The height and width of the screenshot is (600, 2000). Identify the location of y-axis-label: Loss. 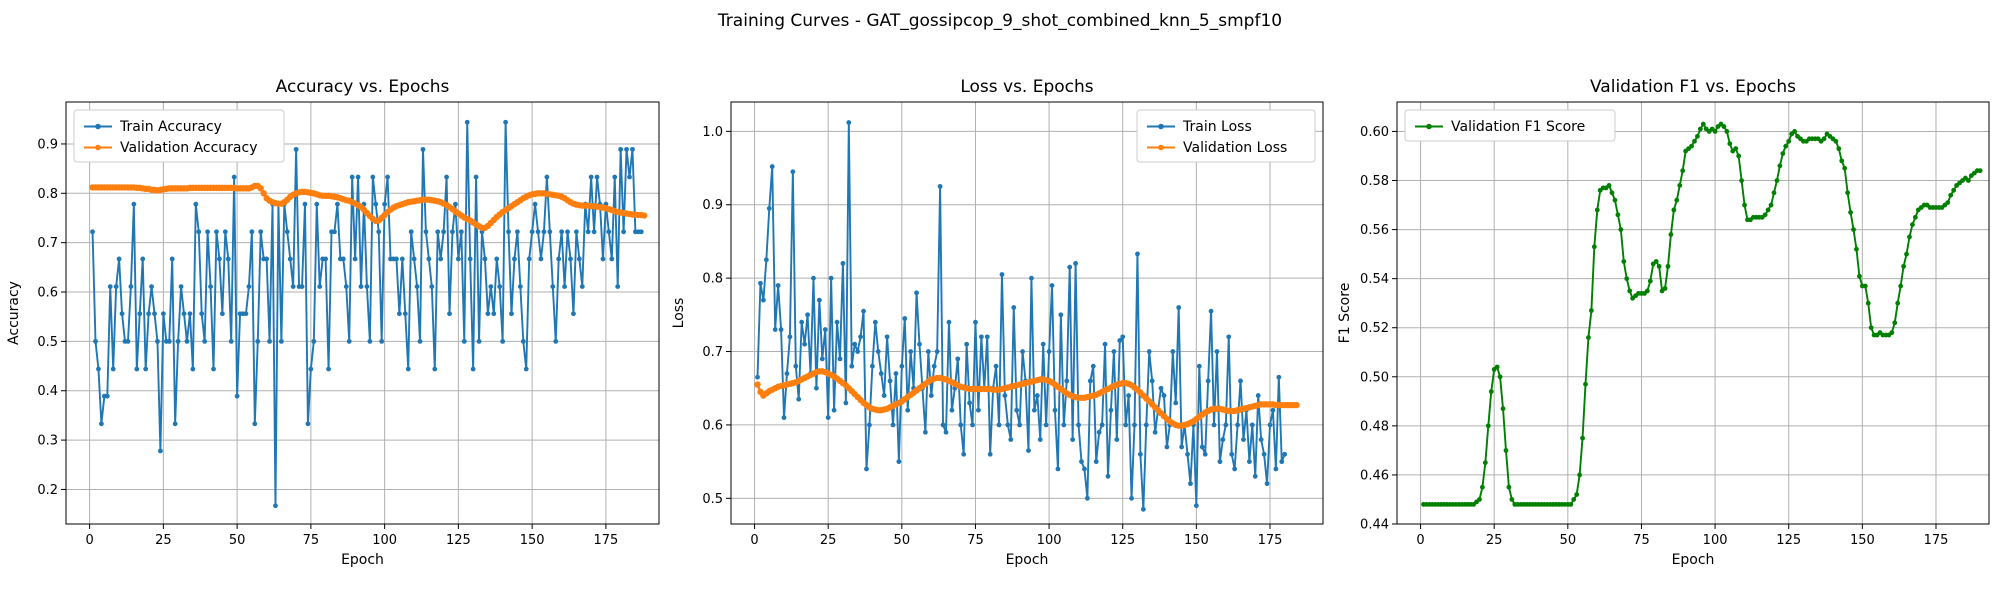
(679, 313).